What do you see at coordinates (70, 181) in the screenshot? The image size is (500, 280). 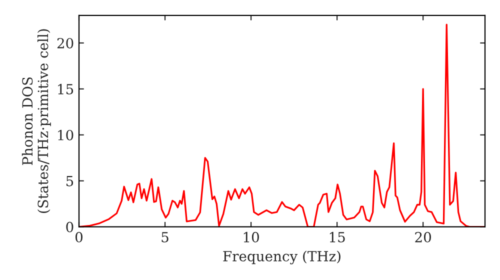 I see `y-tick-label: 5` at bounding box center [70, 181].